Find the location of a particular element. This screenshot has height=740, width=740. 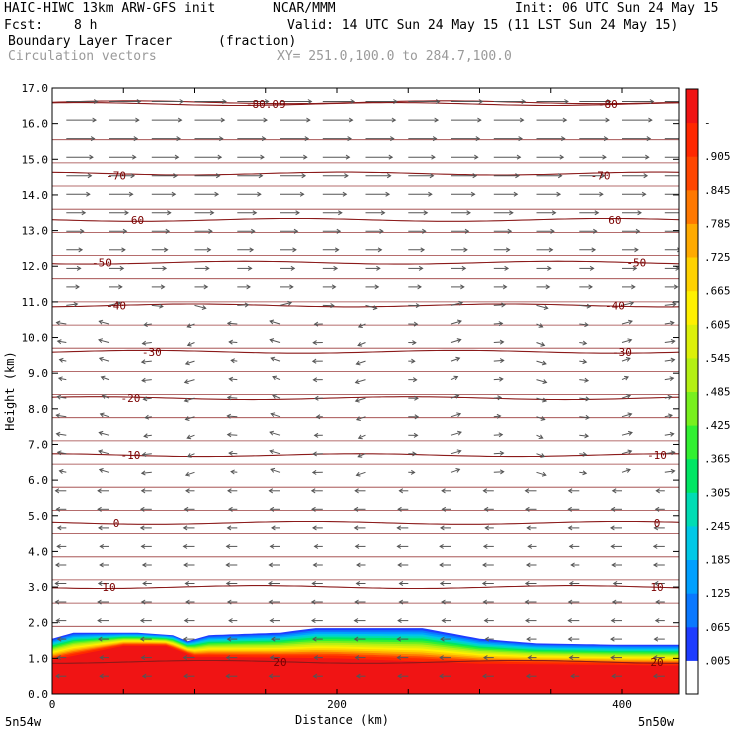

y-tick-label: 9.0 is located at coordinates (38, 373).